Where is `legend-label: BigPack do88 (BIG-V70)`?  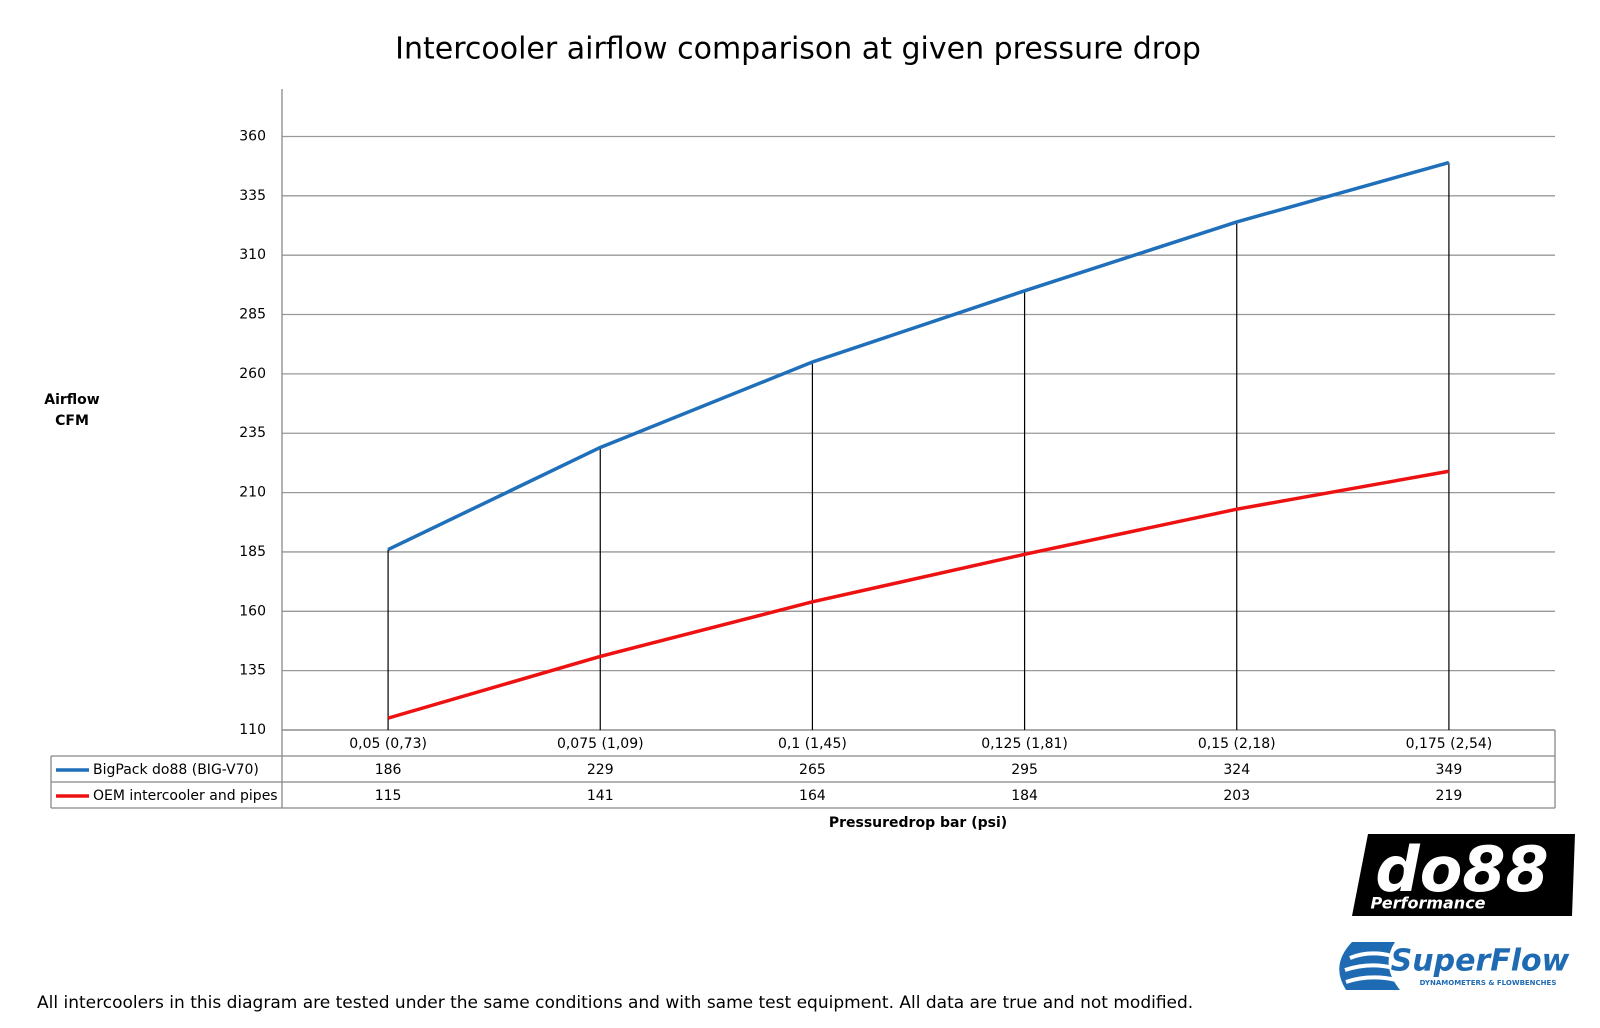
legend-label: BigPack do88 (BIG-V70) is located at coordinates (176, 770).